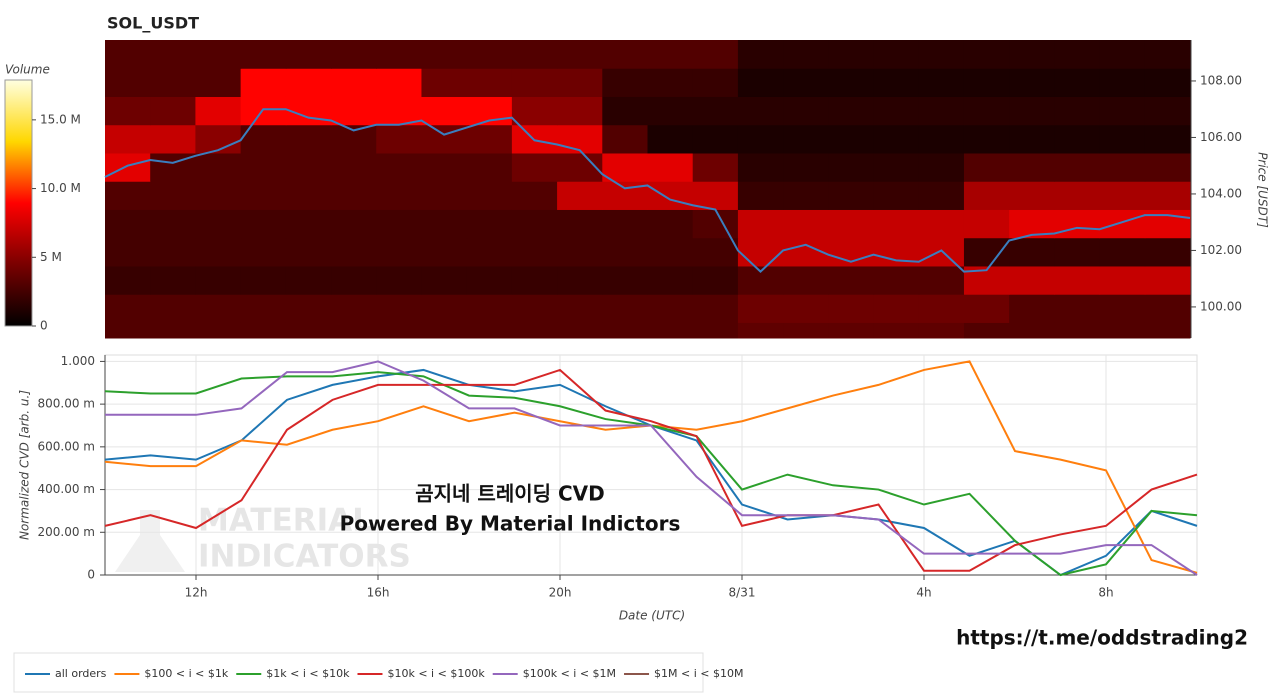 The image size is (1280, 693). What do you see at coordinates (510, 524) in the screenshot?
I see `annotation: Powered By Material Indictors` at bounding box center [510, 524].